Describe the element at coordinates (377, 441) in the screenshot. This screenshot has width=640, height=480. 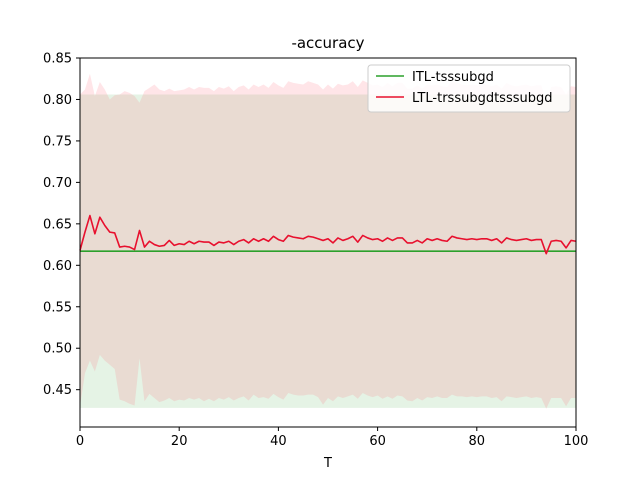
I see `x-tick-label: 60` at that location.